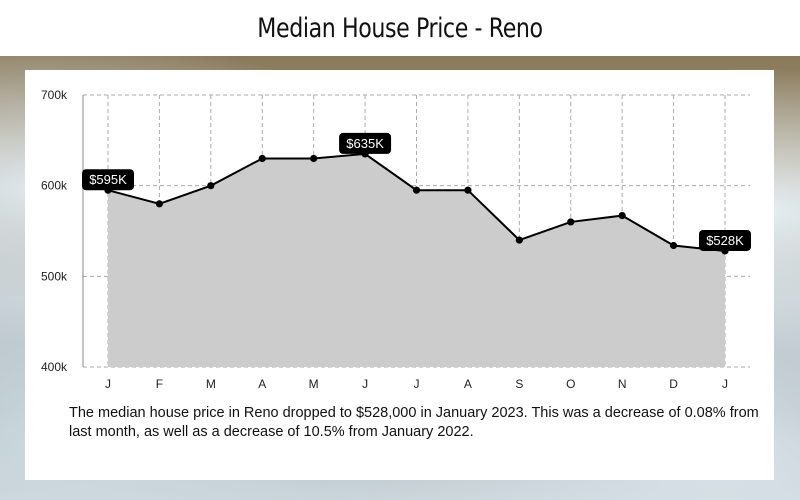 The image size is (800, 500). I want to click on y-tick-label: 700k, so click(54, 95).